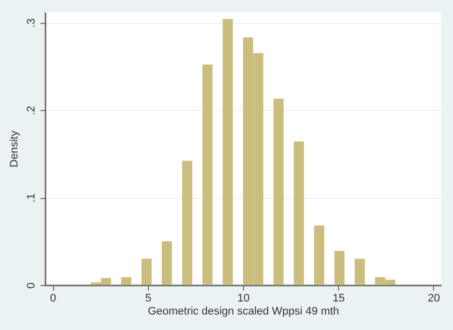  Describe the element at coordinates (32, 23) in the screenshot. I see `y-tick-label: .3` at that location.